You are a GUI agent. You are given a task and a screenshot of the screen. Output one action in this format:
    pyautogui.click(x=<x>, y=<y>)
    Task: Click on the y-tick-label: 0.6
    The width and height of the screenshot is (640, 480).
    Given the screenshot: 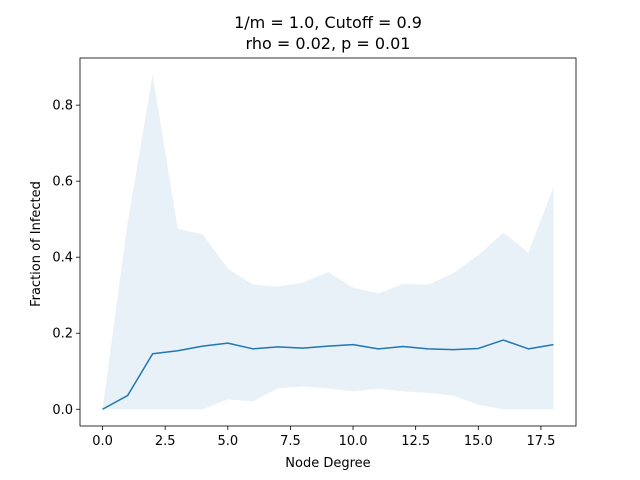 What is the action you would take?
    pyautogui.click(x=62, y=182)
    